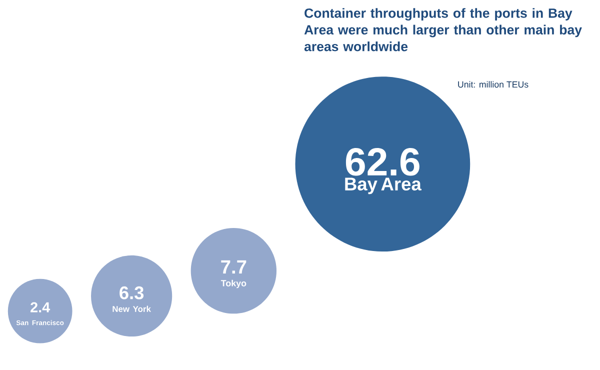 The image size is (600, 370). What do you see at coordinates (131, 309) in the screenshot?
I see `category-label: New York` at bounding box center [131, 309].